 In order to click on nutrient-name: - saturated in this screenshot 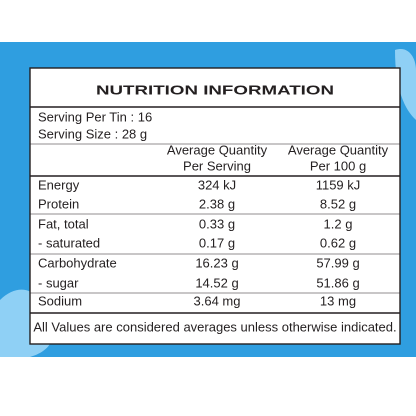, I will do `click(69, 242)`.